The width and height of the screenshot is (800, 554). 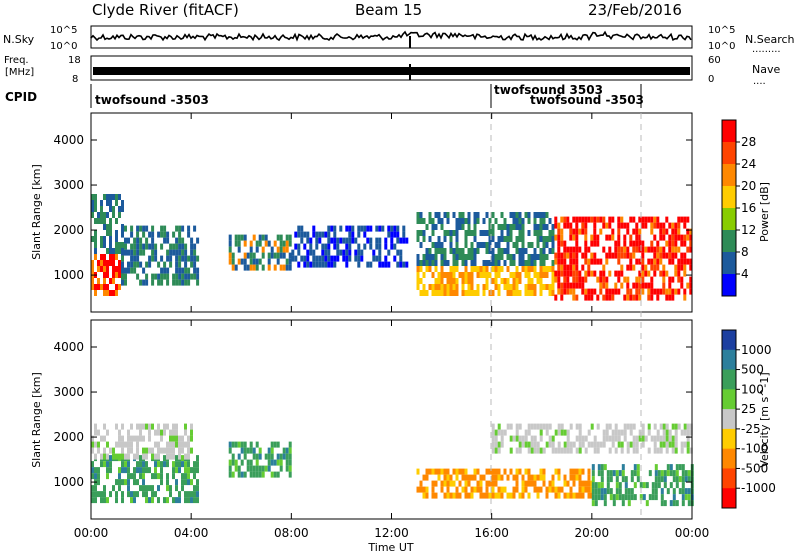 I want to click on nave-tick-bottom: 0, so click(x=711, y=79).